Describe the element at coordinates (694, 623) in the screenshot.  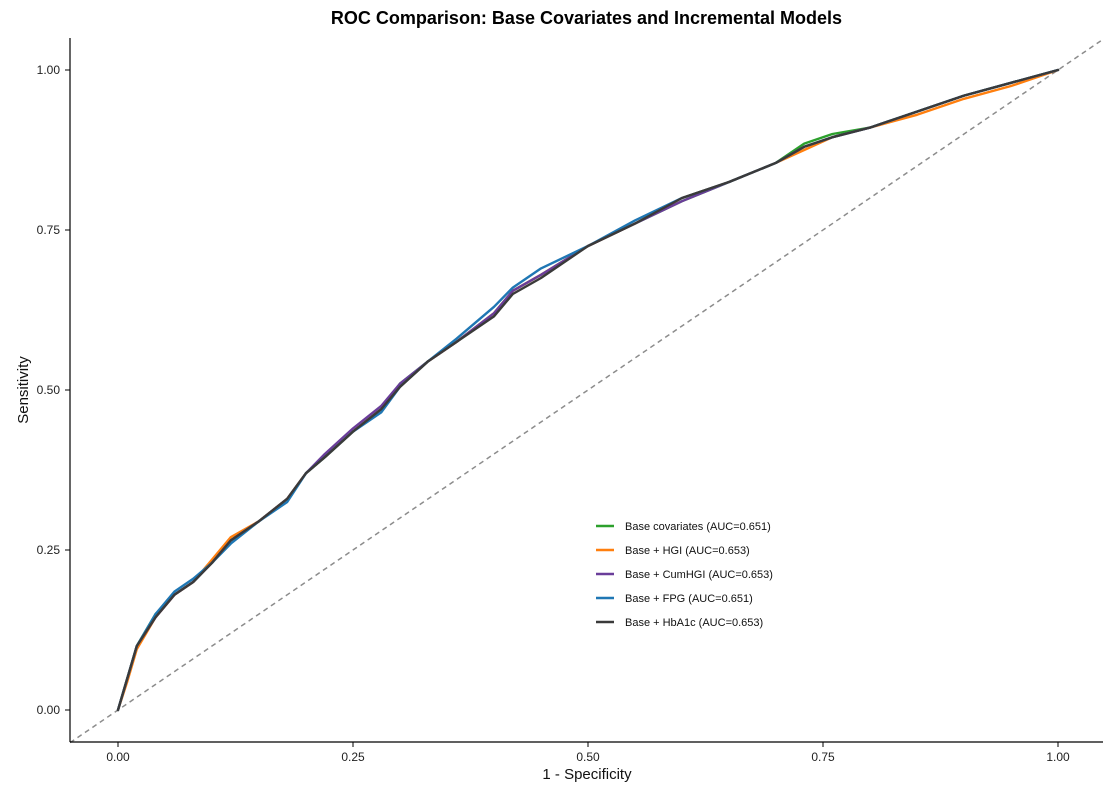
I see `legend-label-5: Base + HbA1c (AUC=0.653)` at that location.